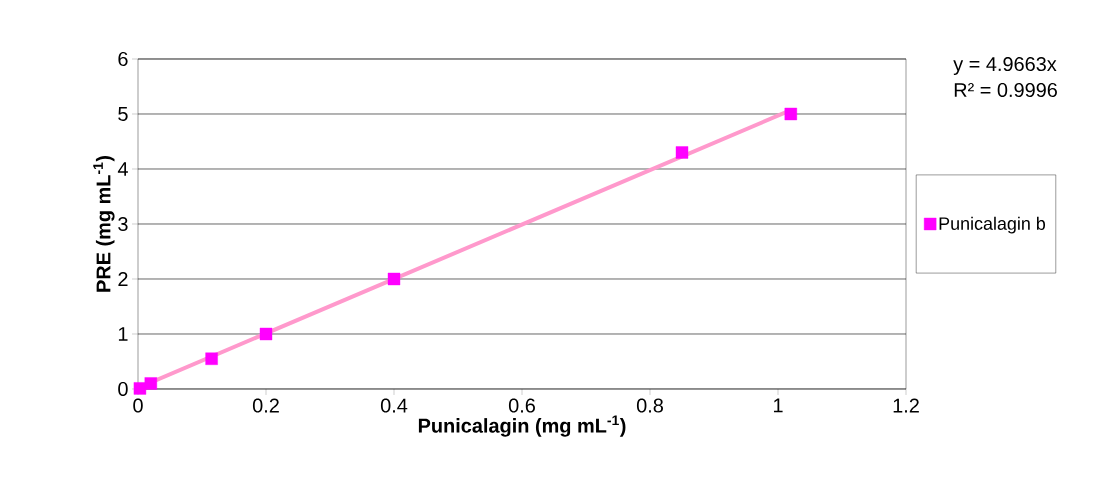 This screenshot has height=498, width=1104. I want to click on y-tick-label: 4, so click(122, 169).